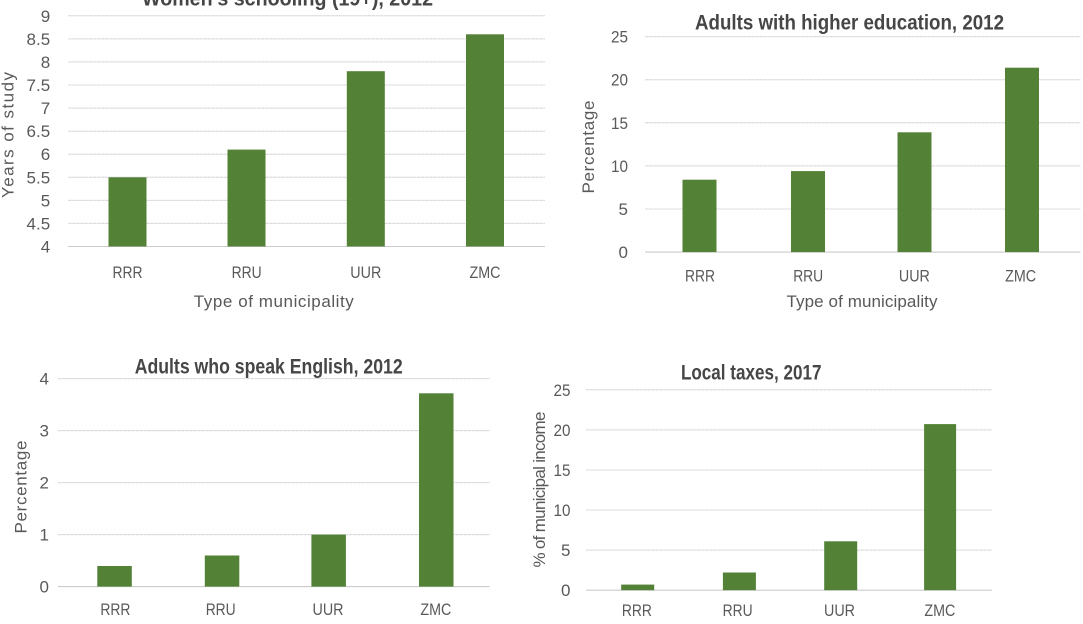  Describe the element at coordinates (849, 23) in the screenshot. I see `svg-text:Adults with higher education,: Adults with higher education, 2012` at that location.